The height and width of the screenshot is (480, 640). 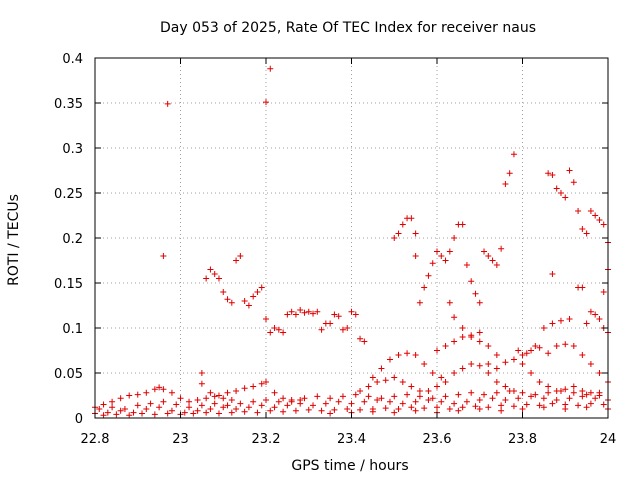 I want to click on x-tick-label: 23, so click(x=180, y=439).